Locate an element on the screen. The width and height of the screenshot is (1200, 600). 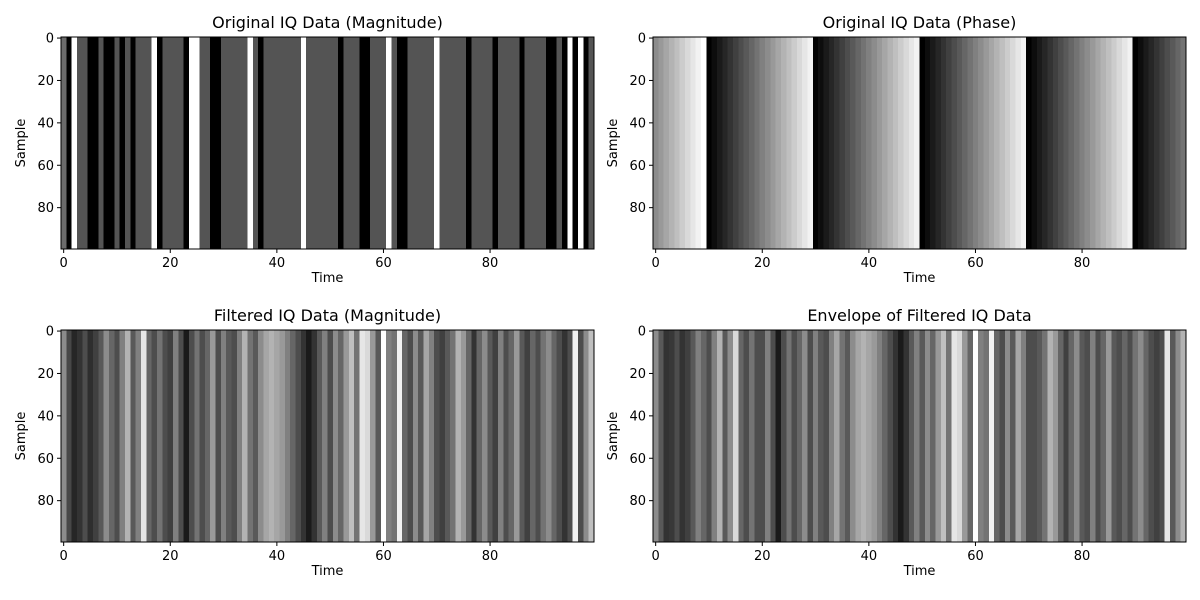
y-ticks: 0 20 40 60 80 is located at coordinates (49, 124).